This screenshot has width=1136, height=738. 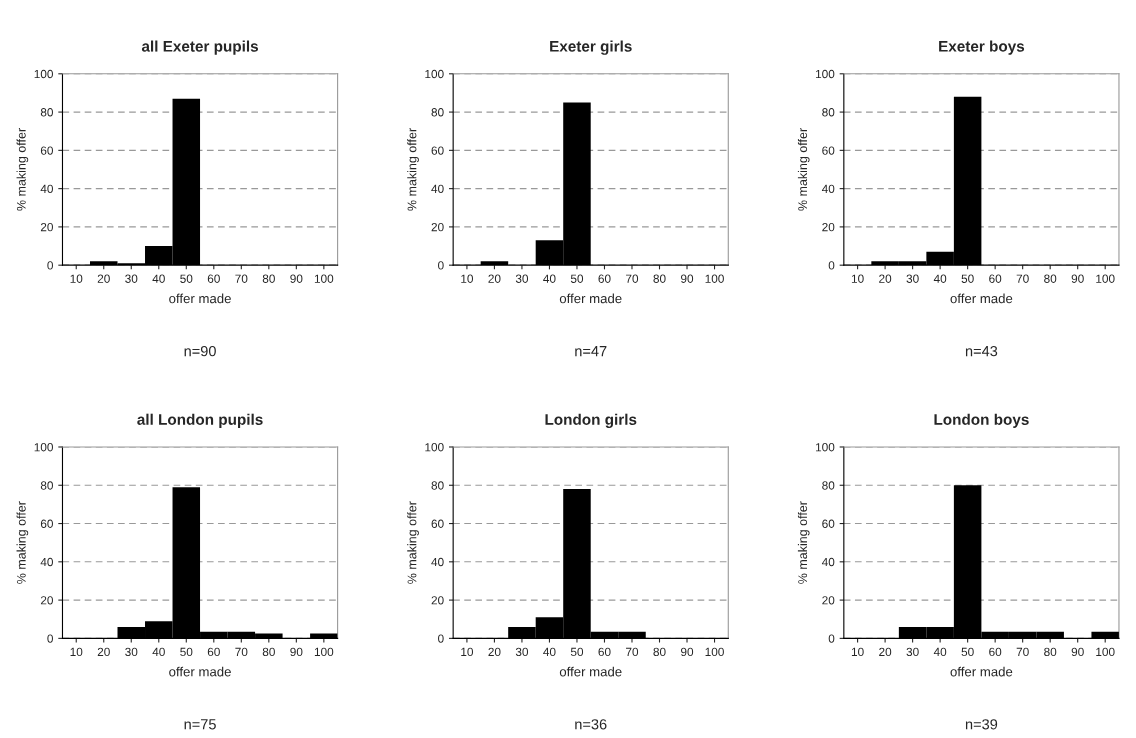 What do you see at coordinates (982, 47) in the screenshot?
I see `chart-title: Exeter boys` at bounding box center [982, 47].